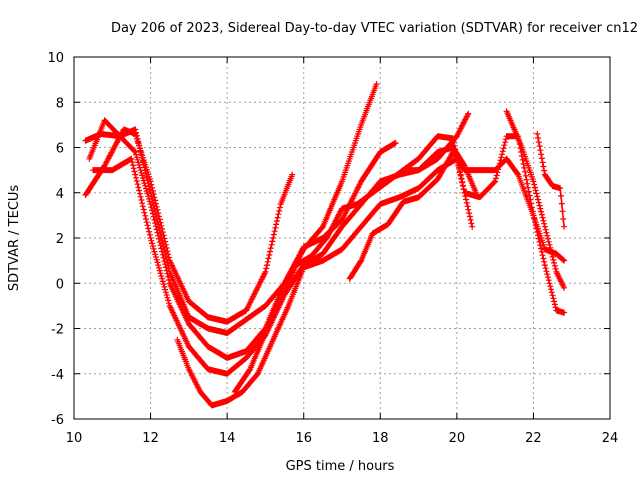 This screenshot has height=480, width=640. Describe the element at coordinates (342, 438) in the screenshot. I see `x-tick-labels: 10 12 14 16 18 20 22 24` at that location.